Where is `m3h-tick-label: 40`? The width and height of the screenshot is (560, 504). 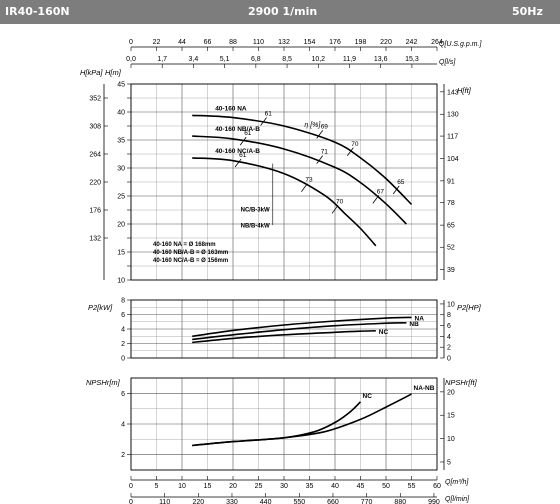
m3h-tick-label: 40 is located at coordinates (335, 486).